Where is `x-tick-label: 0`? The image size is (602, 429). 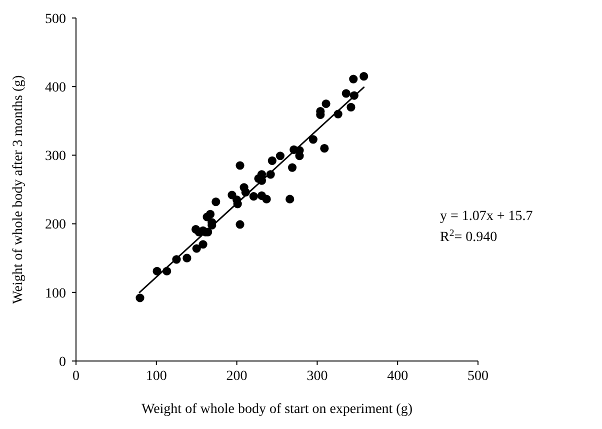
x-tick-label: 0 is located at coordinates (76, 376).